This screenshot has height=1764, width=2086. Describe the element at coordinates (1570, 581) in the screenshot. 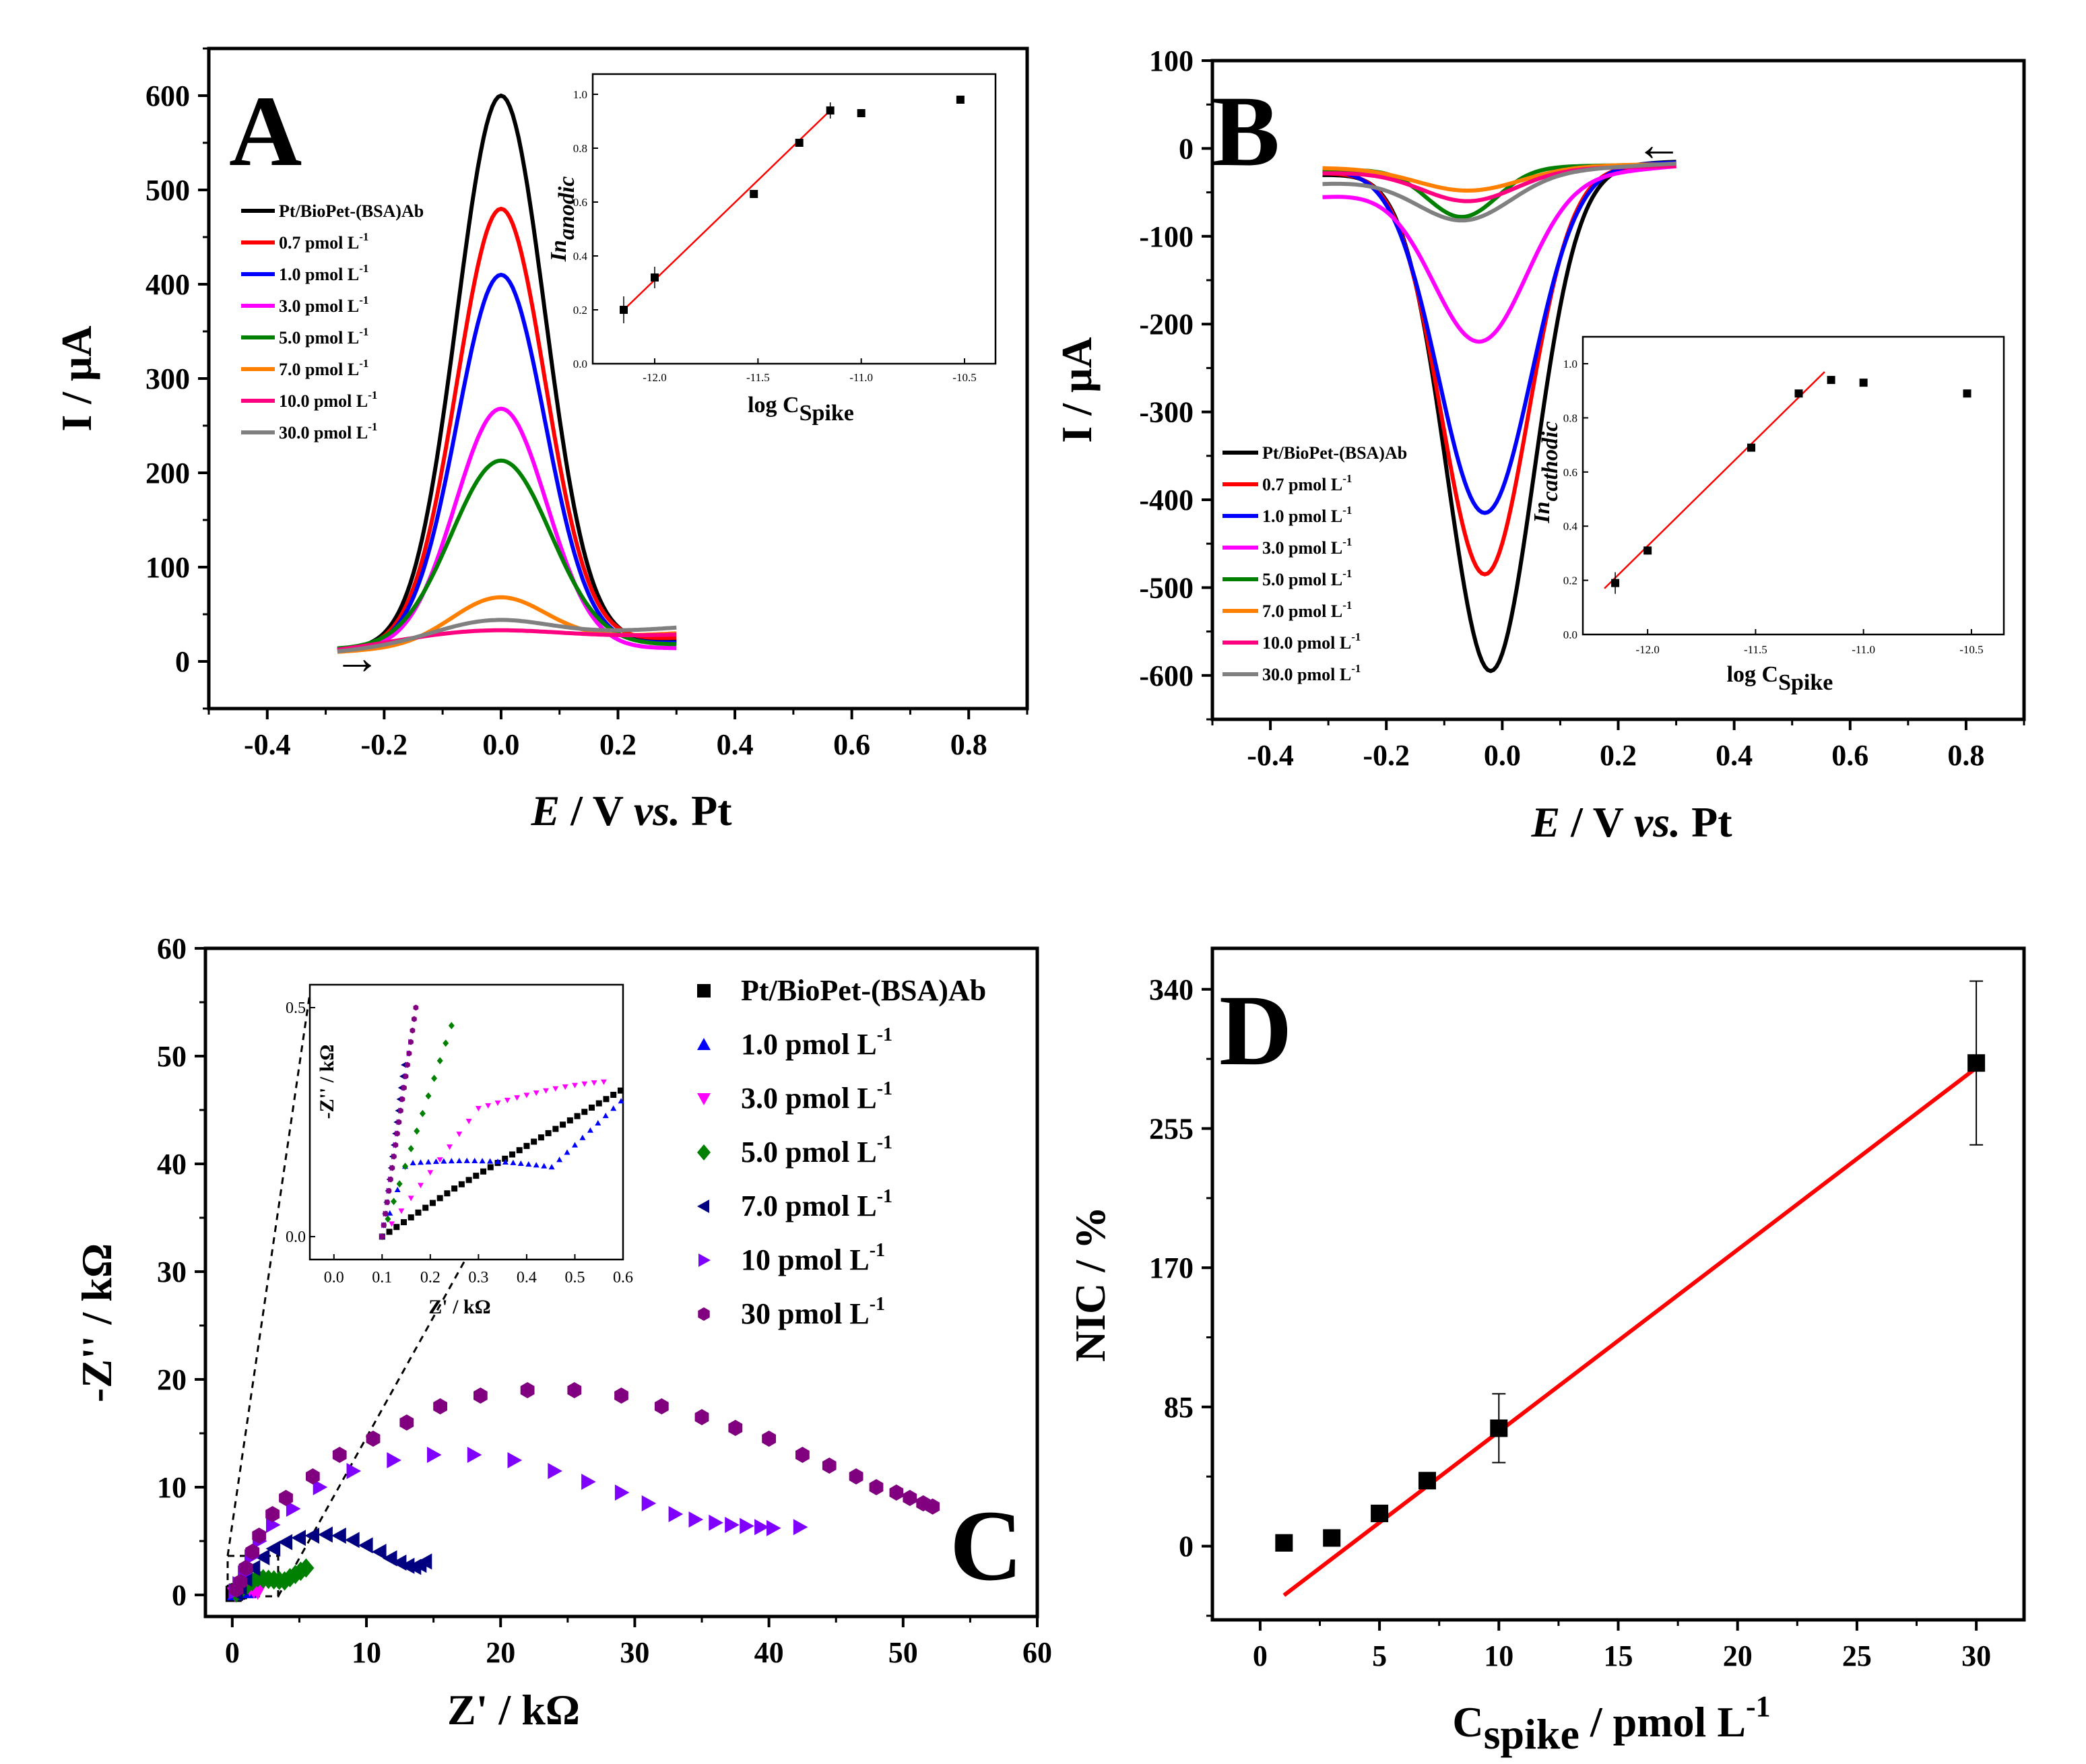

I see `inset-y-tick-label: 0.2` at that location.